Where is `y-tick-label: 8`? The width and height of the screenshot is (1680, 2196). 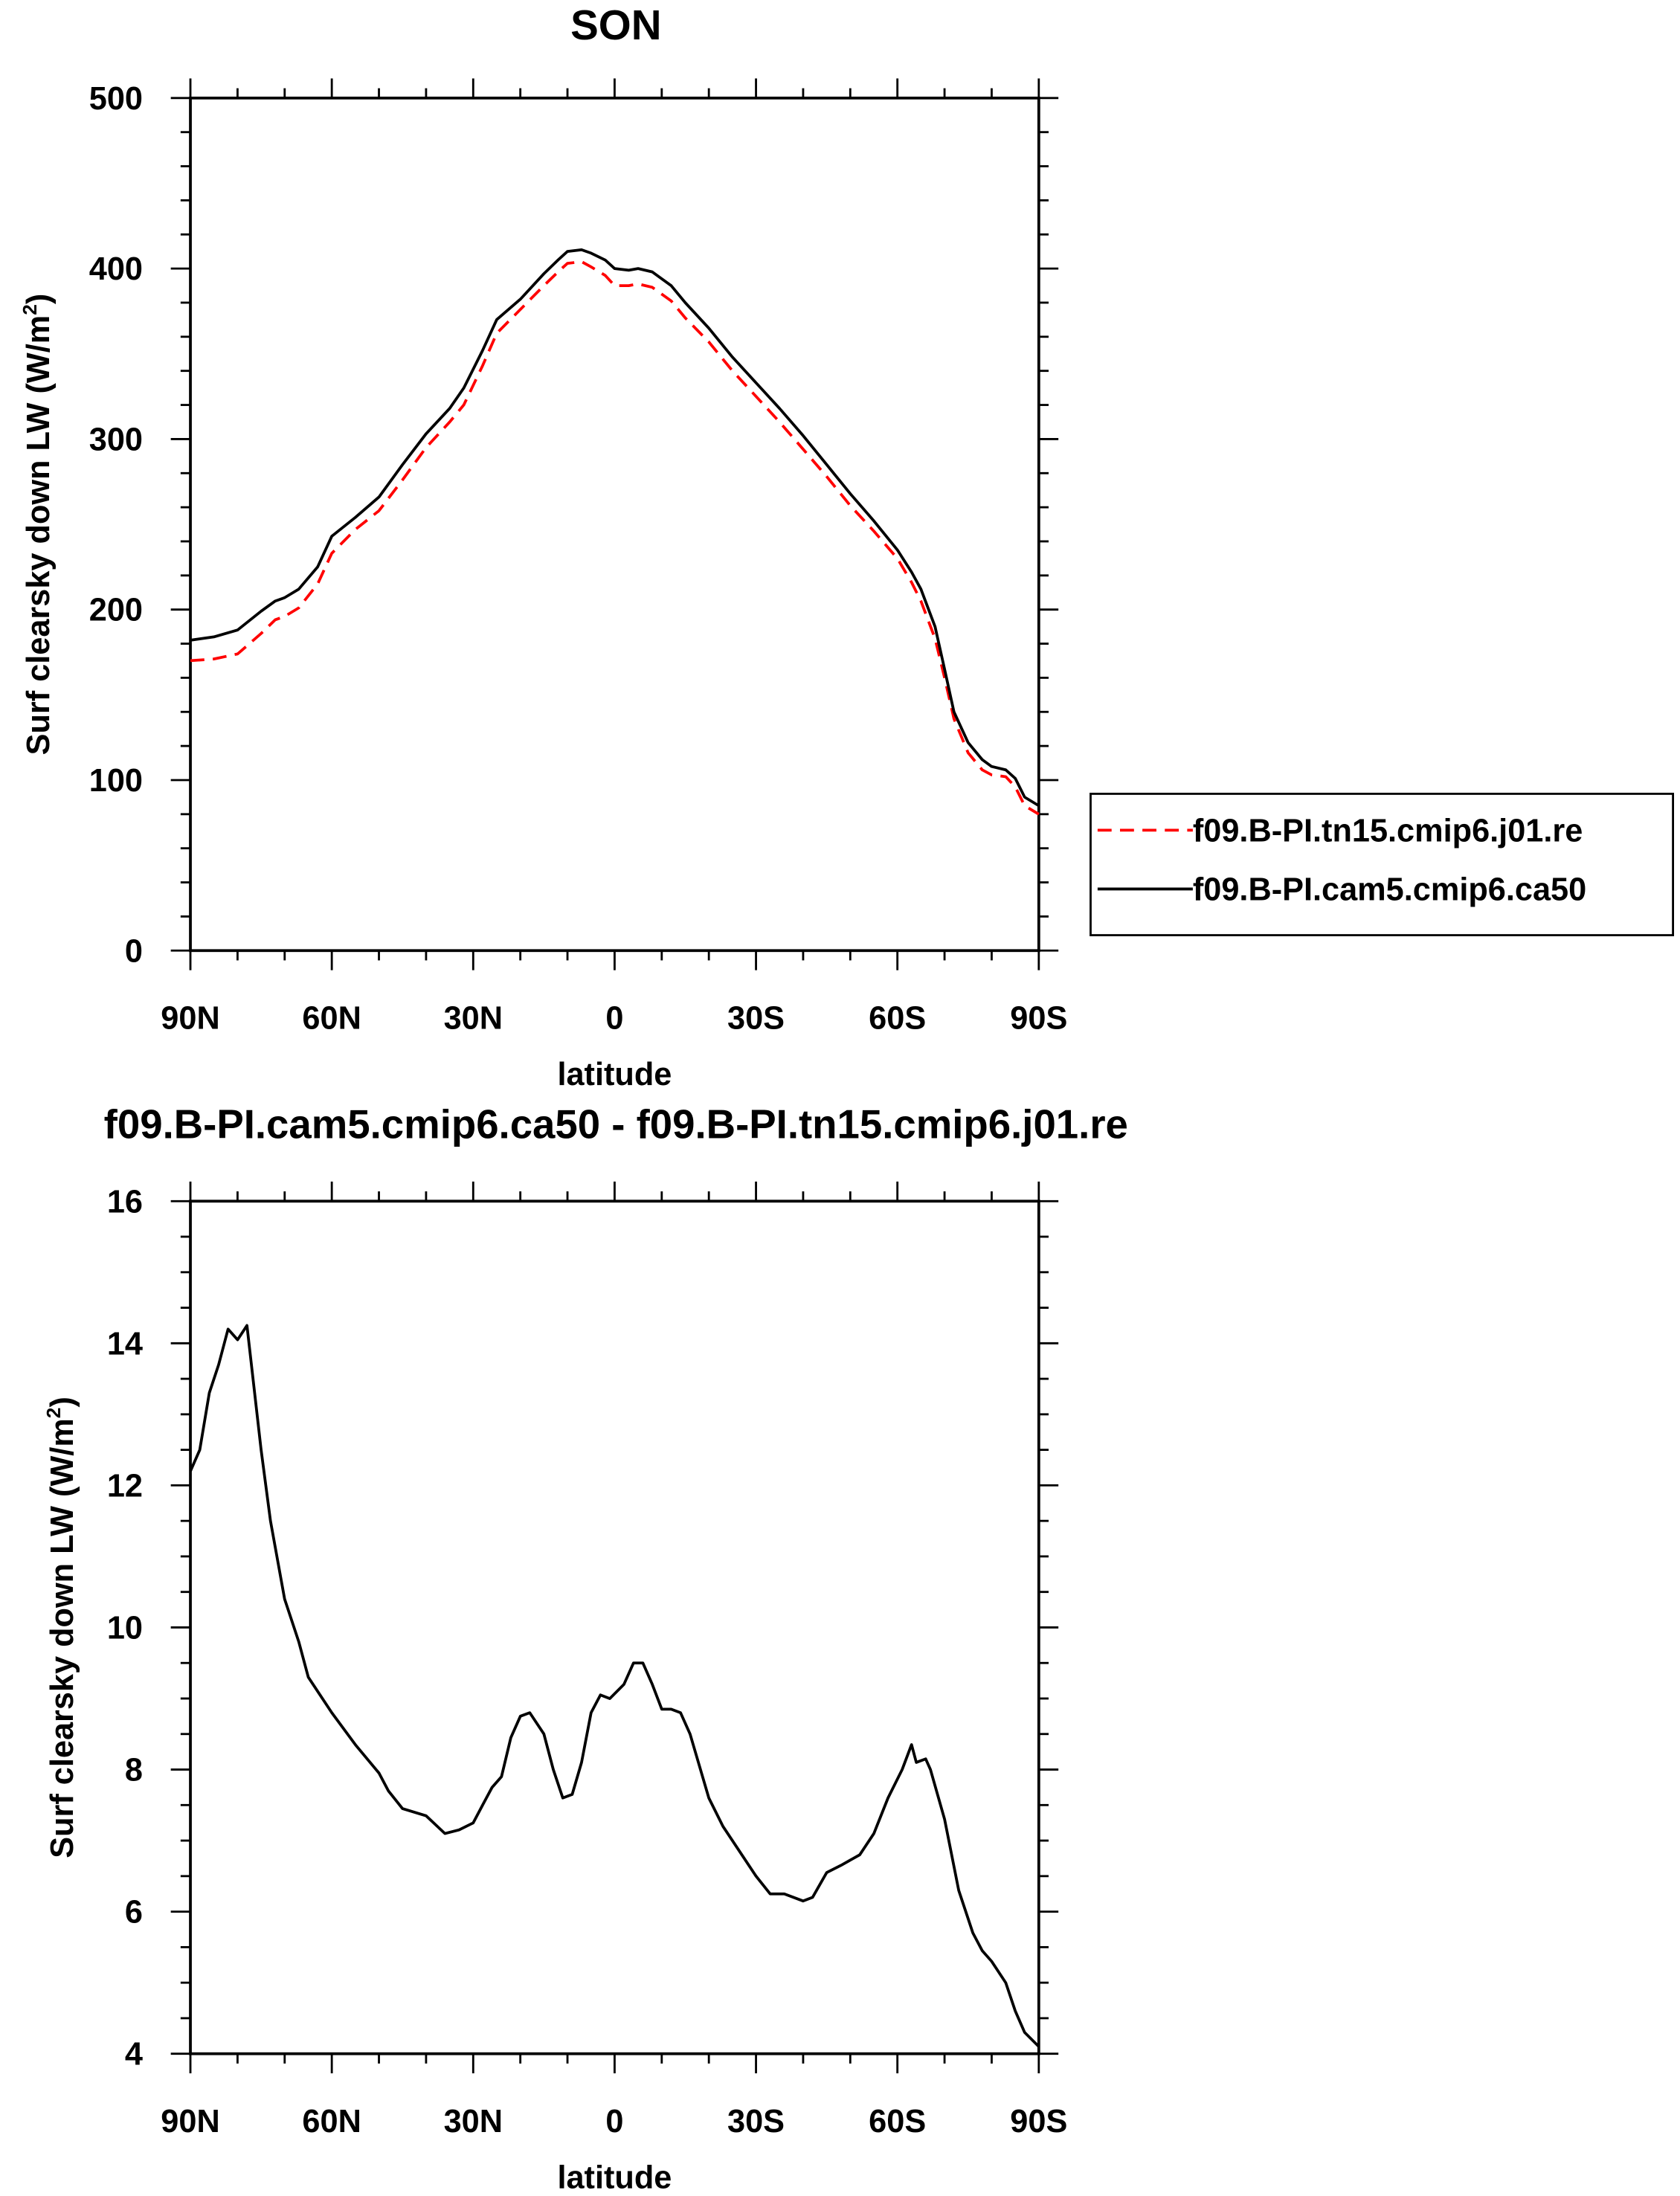 y-tick-label: 8 is located at coordinates (134, 1771).